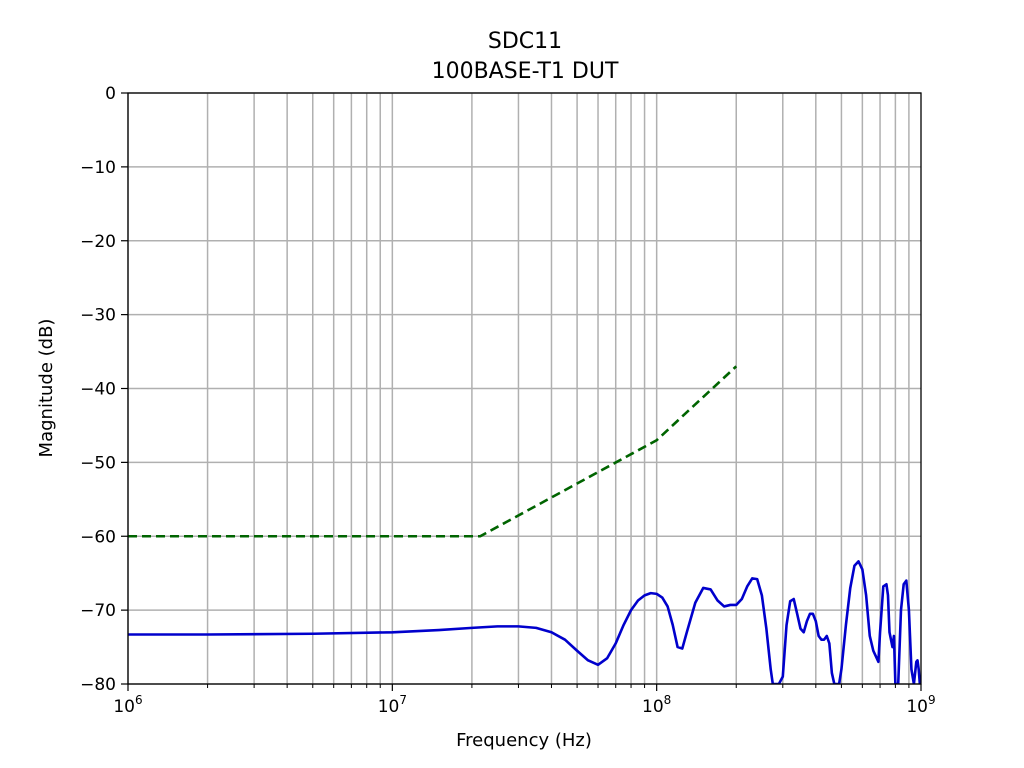 Image resolution: width=1024 pixels, height=768 pixels. Describe the element at coordinates (98, 611) in the screenshot. I see `y-tick-label: −70` at that location.